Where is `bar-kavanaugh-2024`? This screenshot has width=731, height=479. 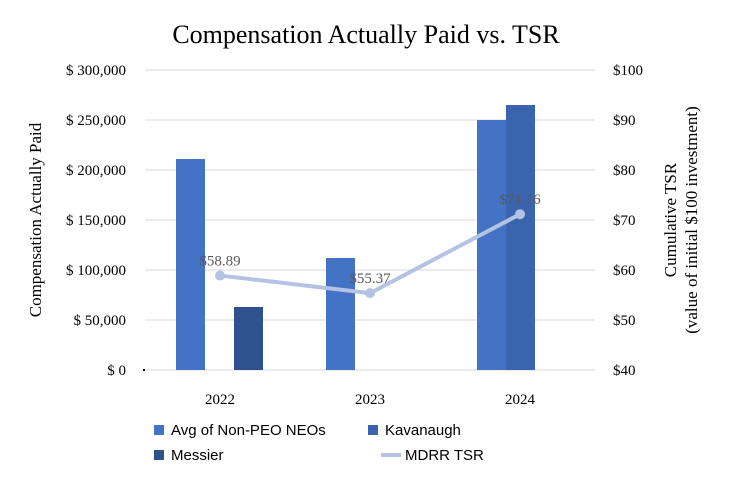 bar-kavanaugh-2024 is located at coordinates (520, 237).